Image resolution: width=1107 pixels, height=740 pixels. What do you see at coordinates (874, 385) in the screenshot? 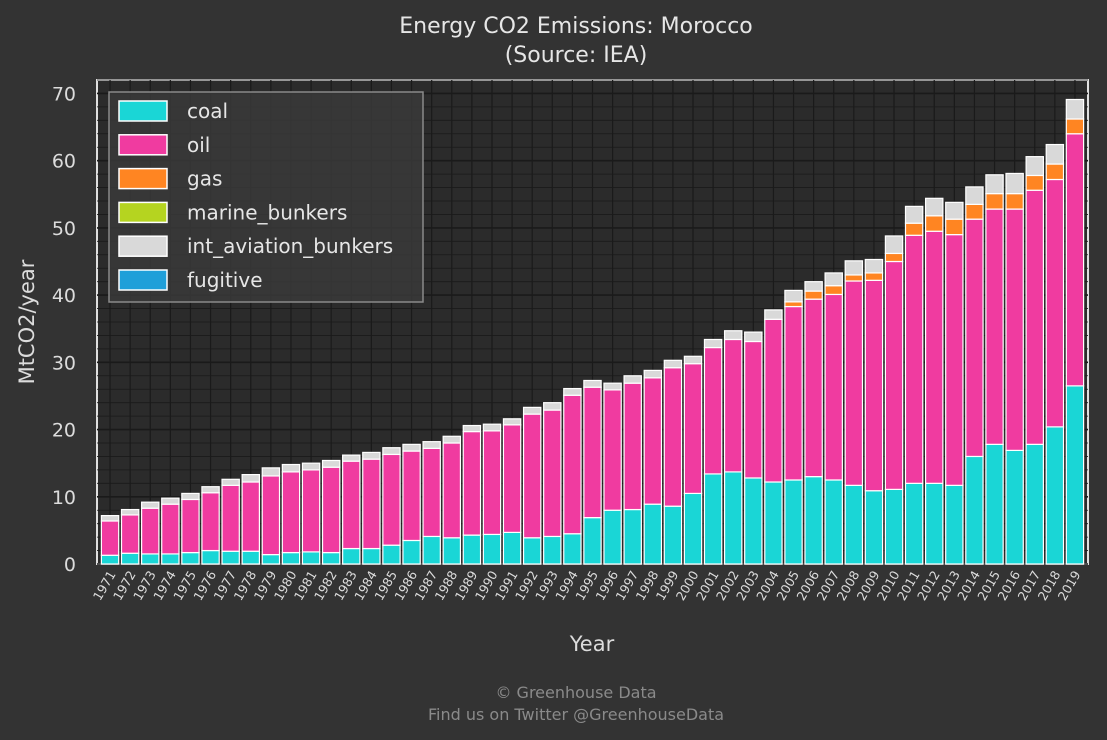
I see `bar-oil-2009` at bounding box center [874, 385].